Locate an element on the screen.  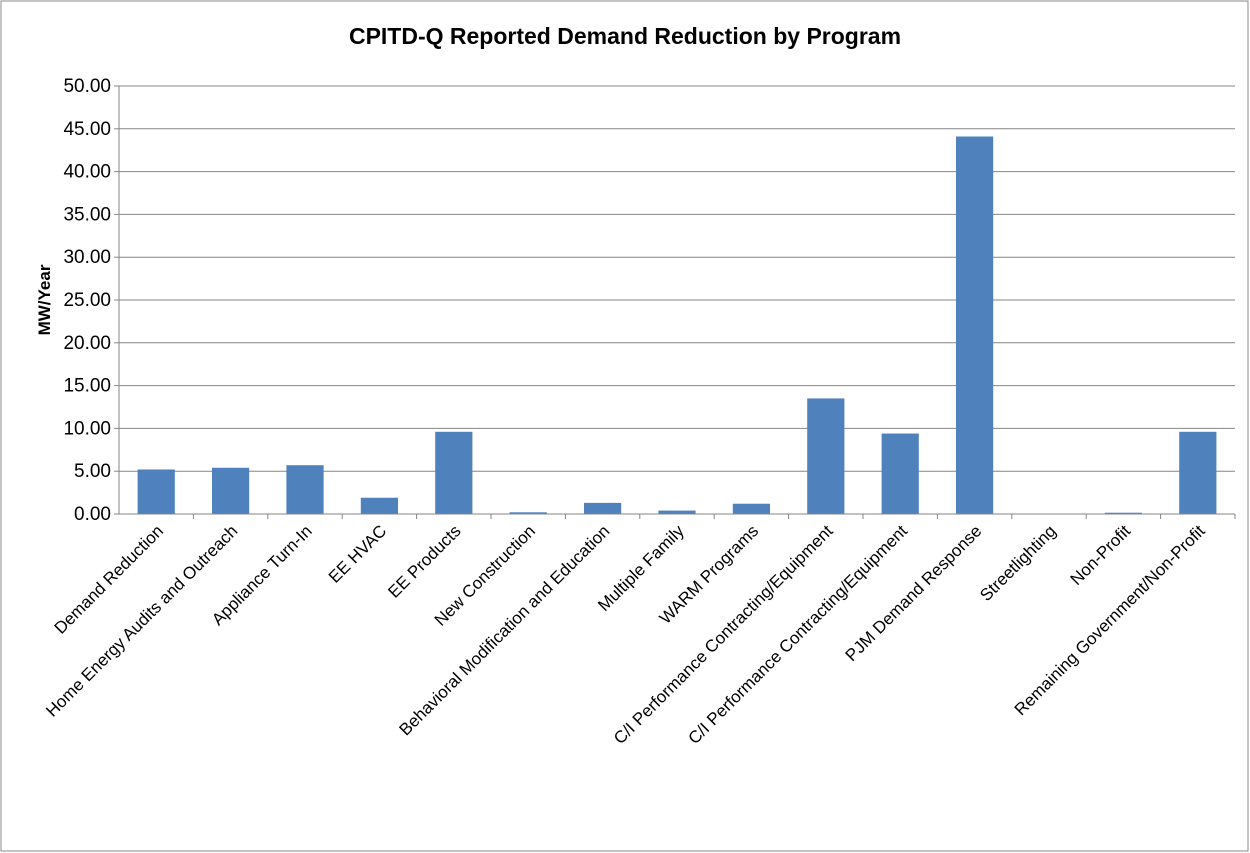
y-tick-label: 45.00 is located at coordinates (87, 129).